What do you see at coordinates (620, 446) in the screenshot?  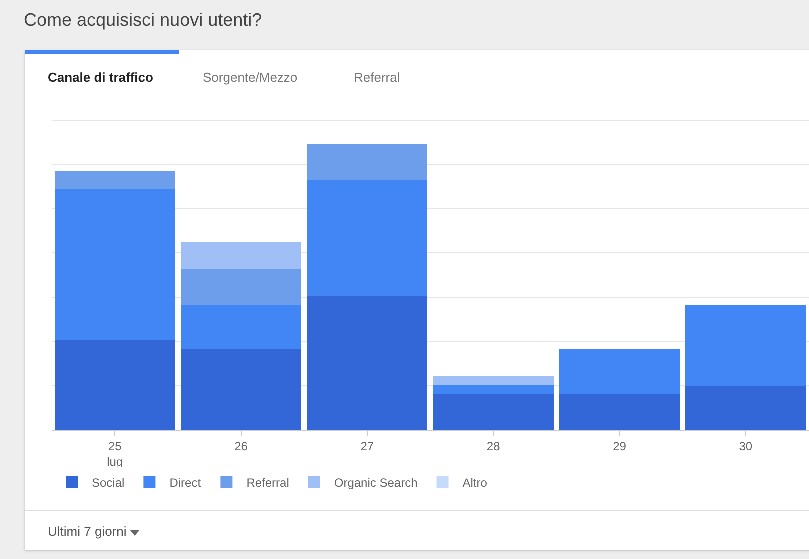 I see `x-tick-label: 29` at bounding box center [620, 446].